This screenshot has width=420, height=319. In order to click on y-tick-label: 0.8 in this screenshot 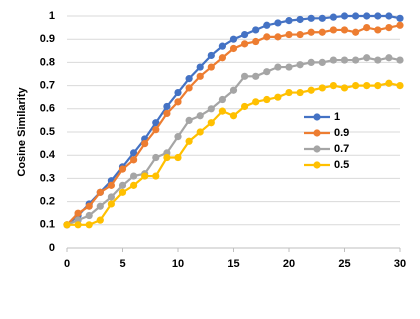, I will do `click(47, 62)`.